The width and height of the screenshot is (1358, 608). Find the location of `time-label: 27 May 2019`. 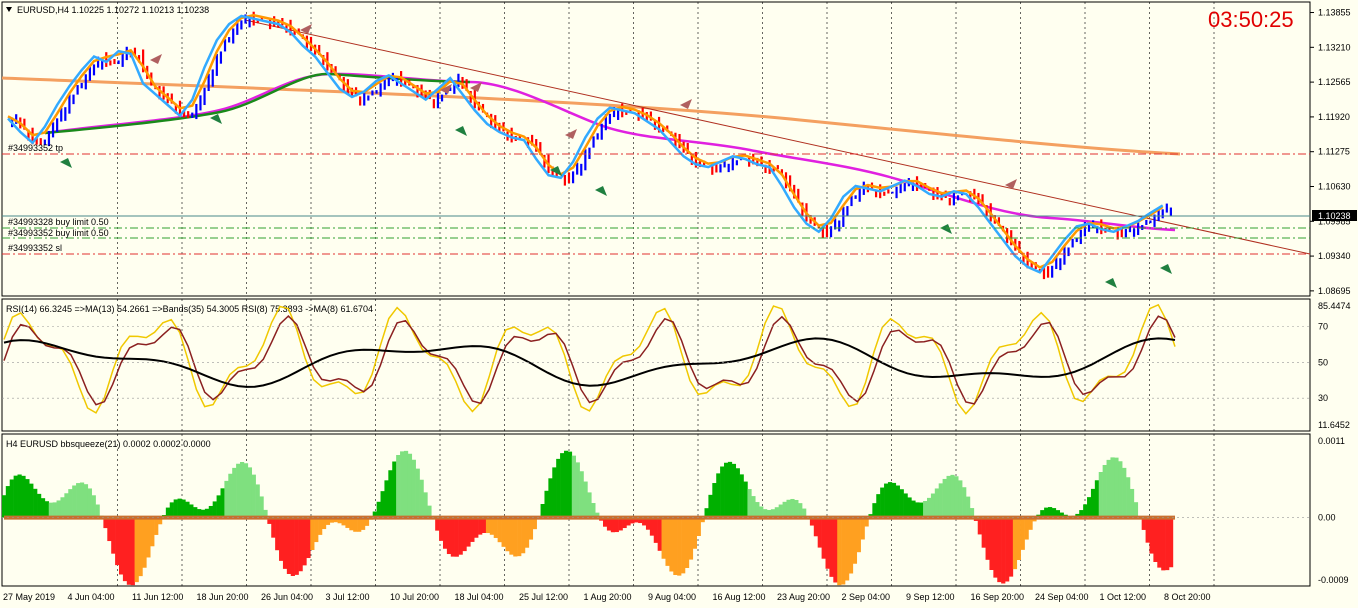

time-label: 27 May 2019 is located at coordinates (29, 597).